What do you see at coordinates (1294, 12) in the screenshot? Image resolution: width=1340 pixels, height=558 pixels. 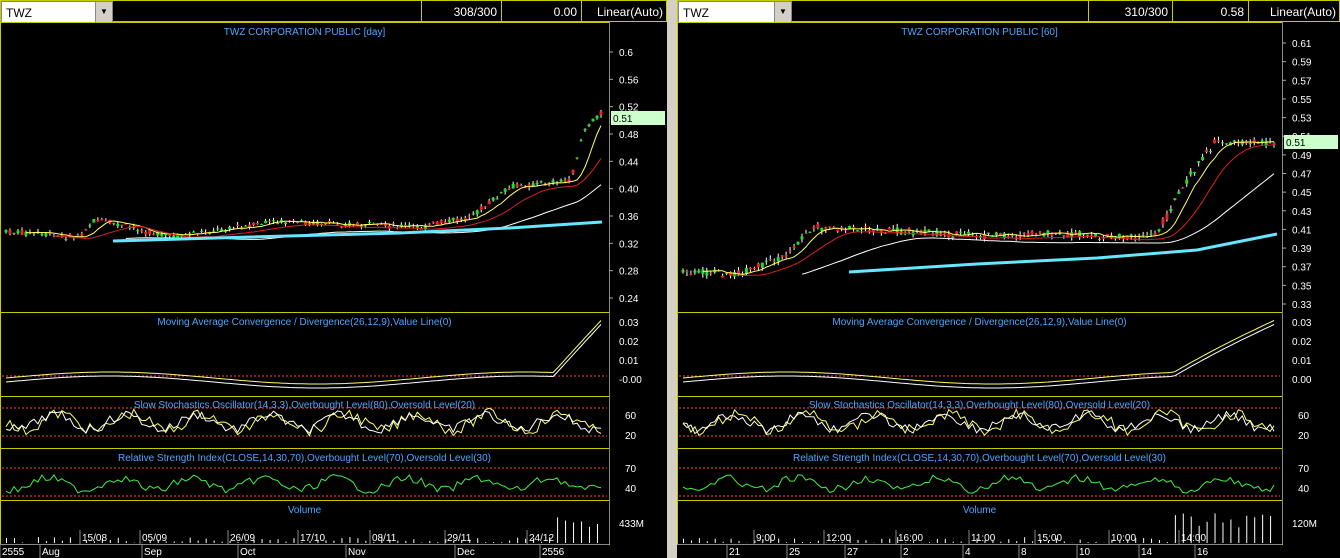 I see `right-scale-mode: Linear(Auto)` at bounding box center [1294, 12].